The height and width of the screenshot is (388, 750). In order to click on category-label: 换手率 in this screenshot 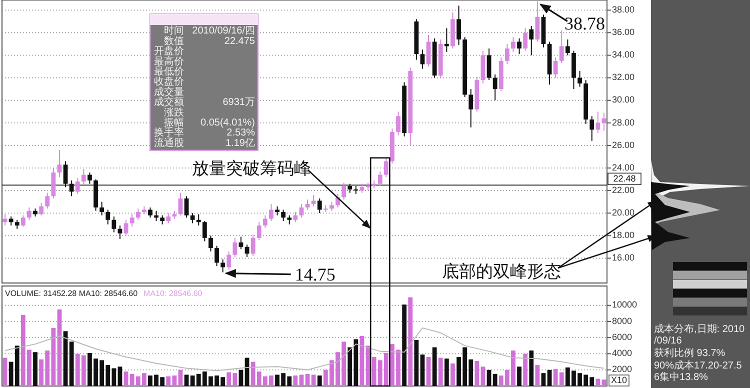, I will do `click(169, 132)`.